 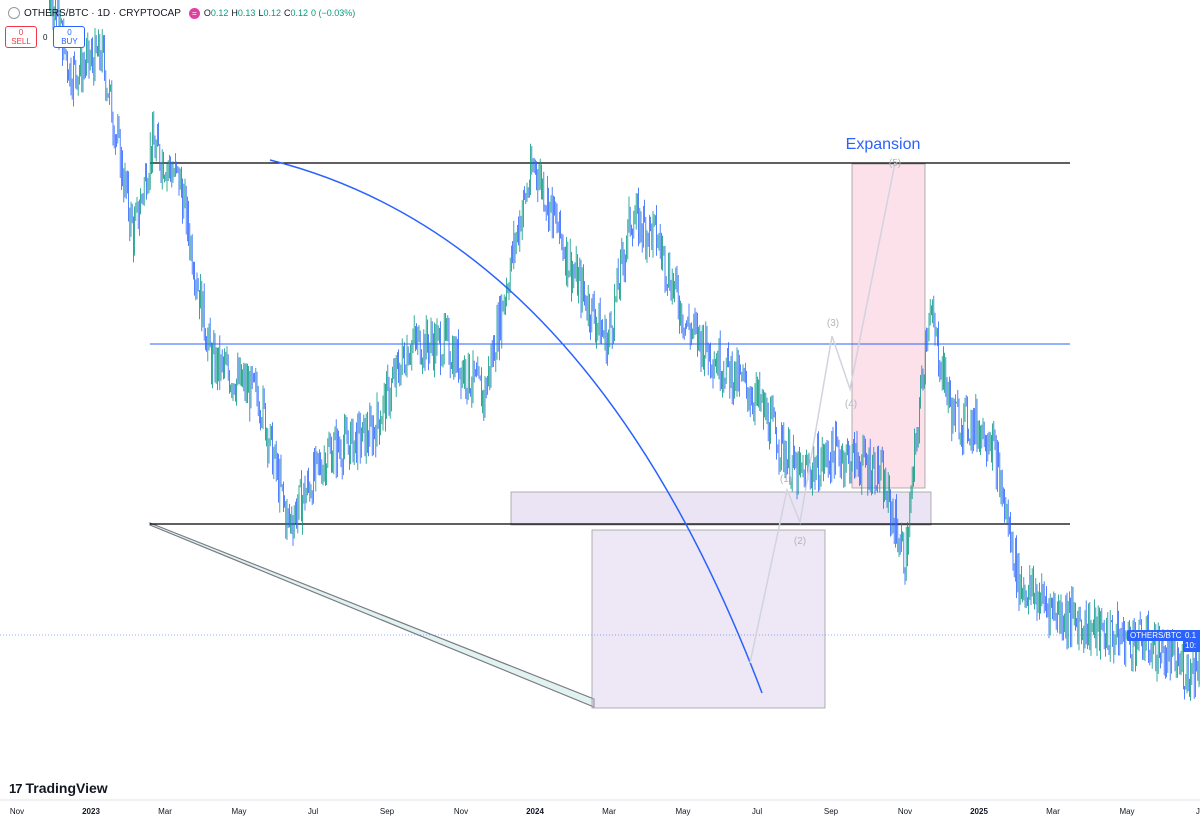 I want to click on buy-price: 0, so click(x=69, y=32).